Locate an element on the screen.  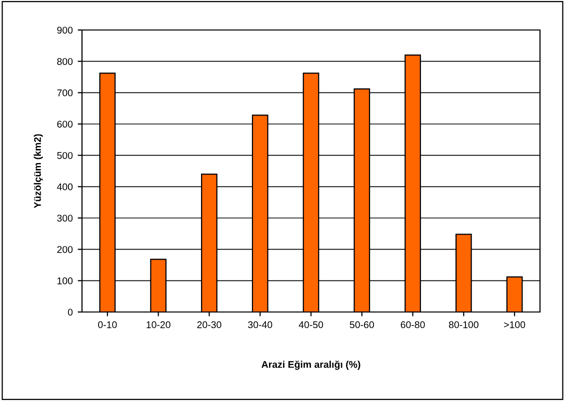
x-tick-label: 80-100 is located at coordinates (463, 324).